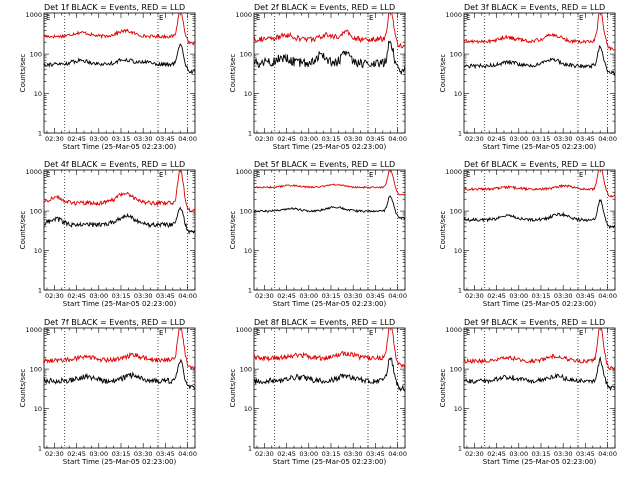  I want to click on panel-title: Det 9f BLACK = Events, RED = LLD, so click(534, 322).